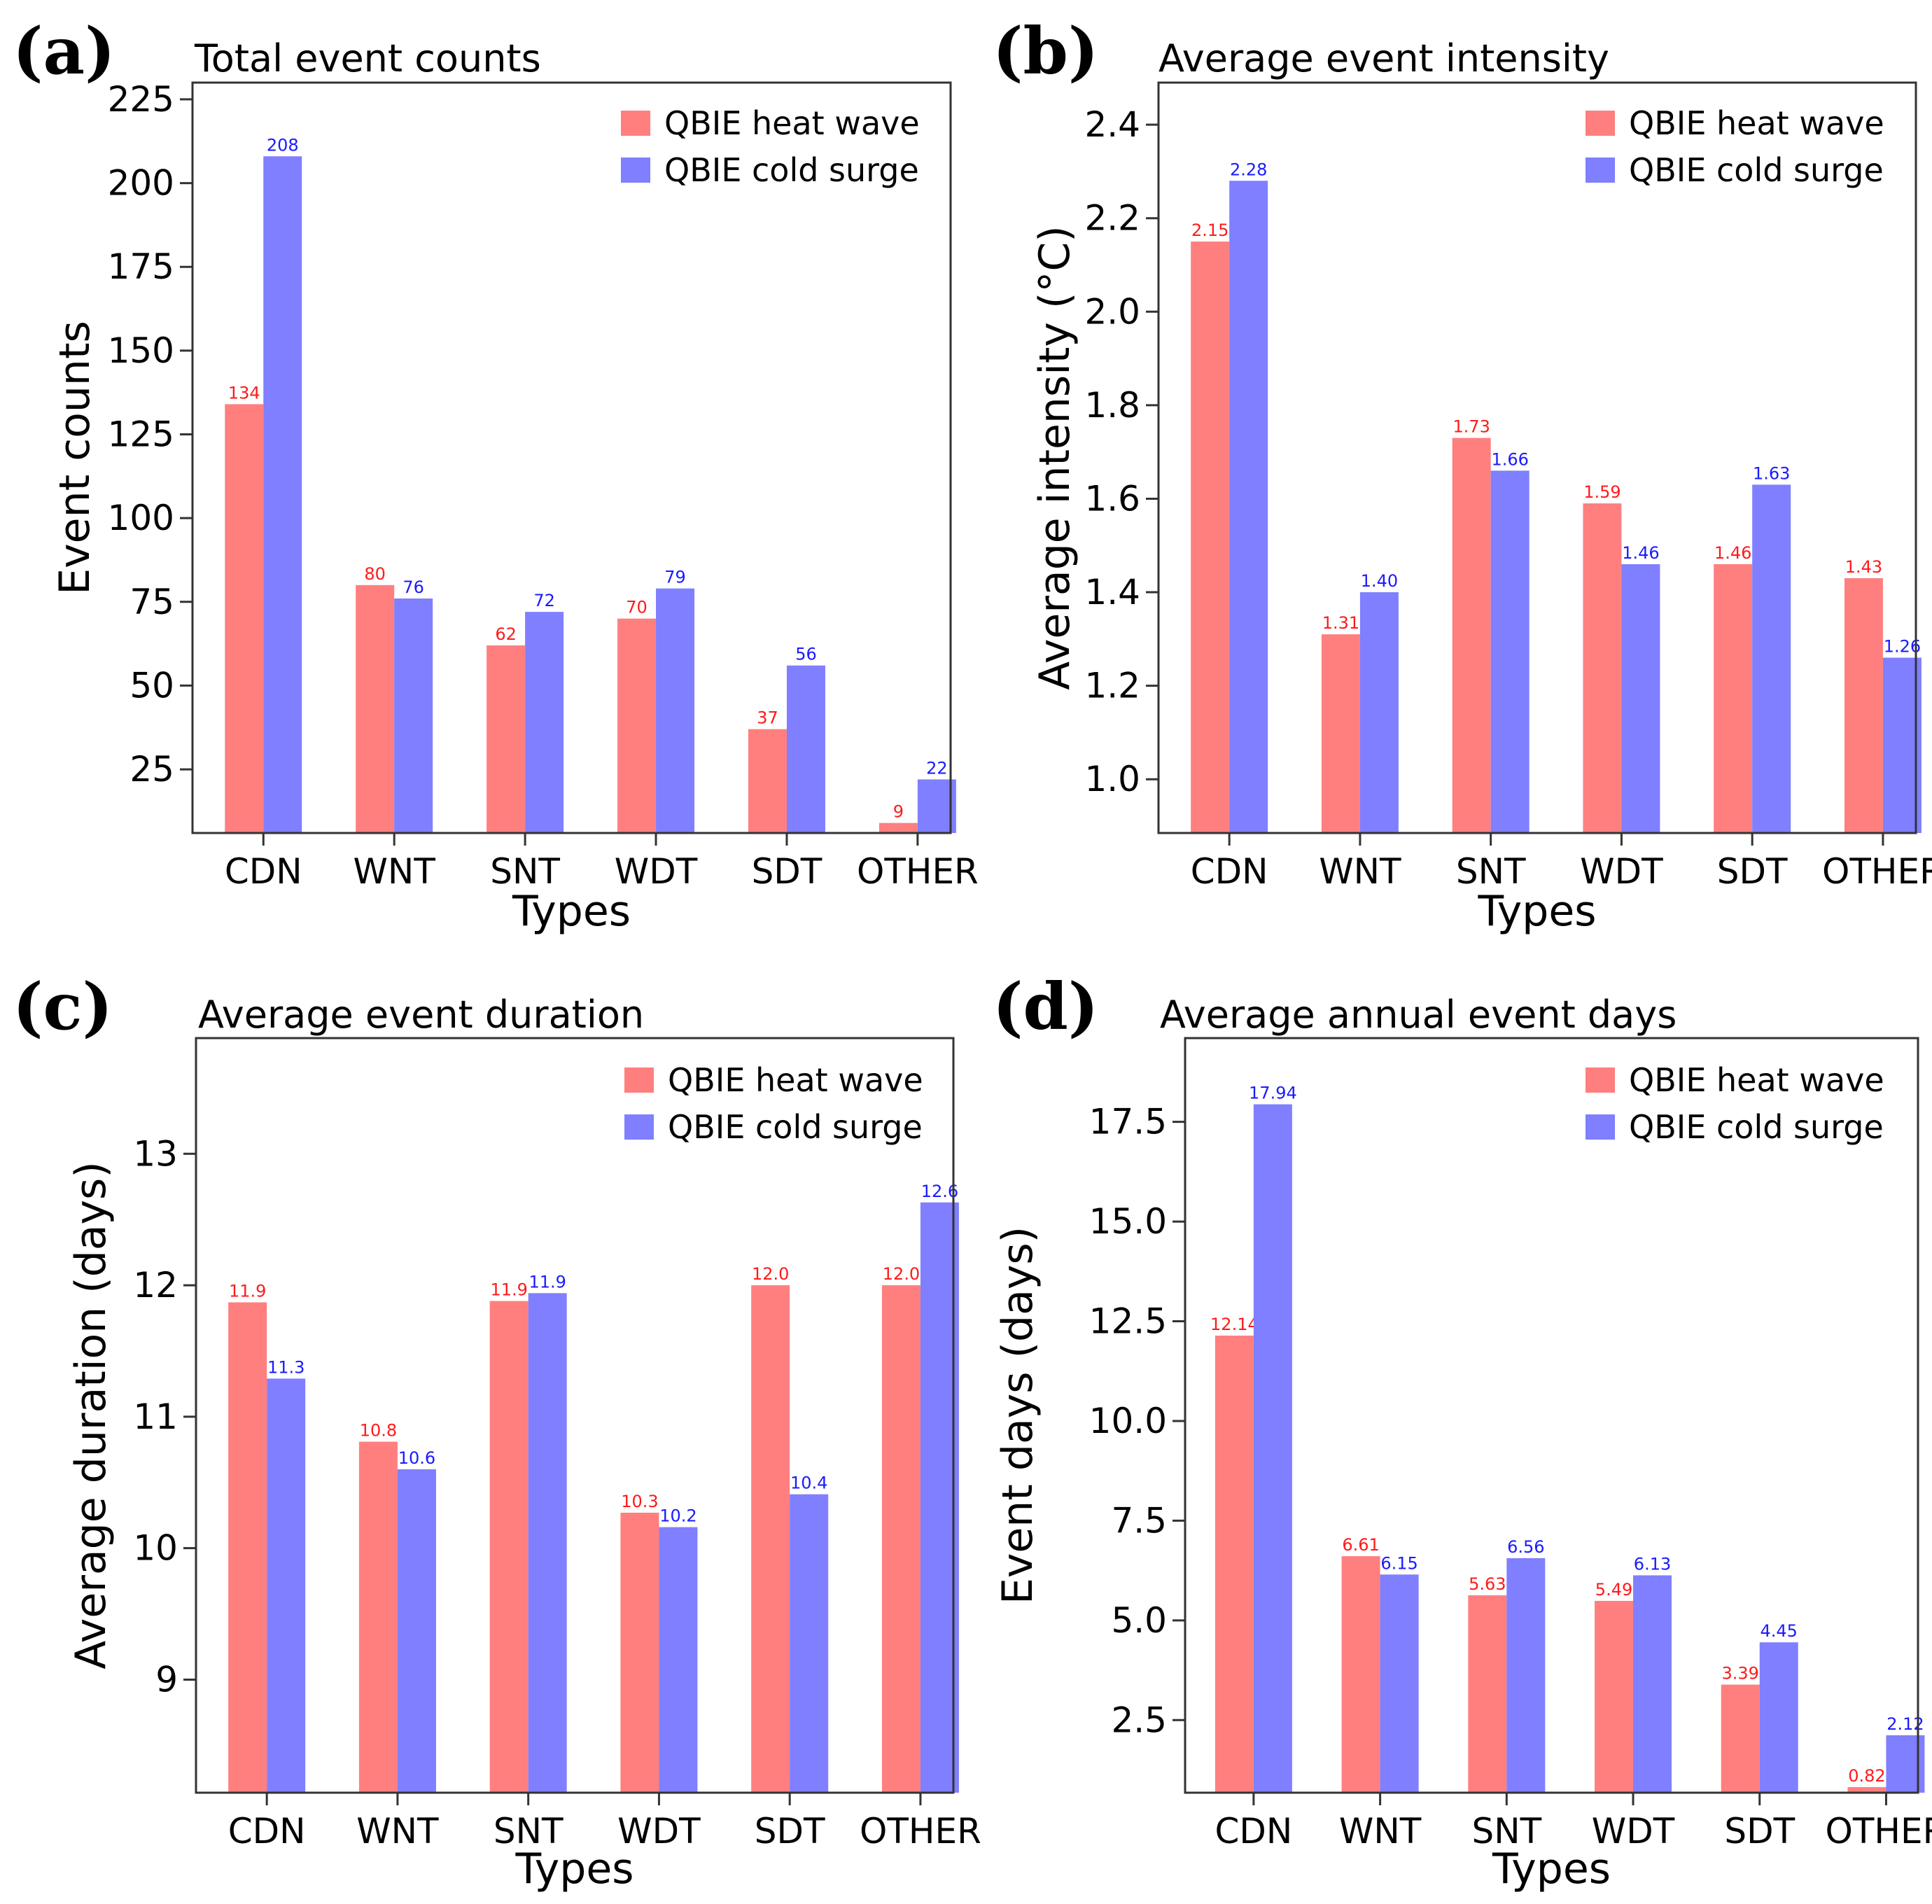 The width and height of the screenshot is (1932, 1904). I want to click on y-tick-label: 50, so click(152, 685).